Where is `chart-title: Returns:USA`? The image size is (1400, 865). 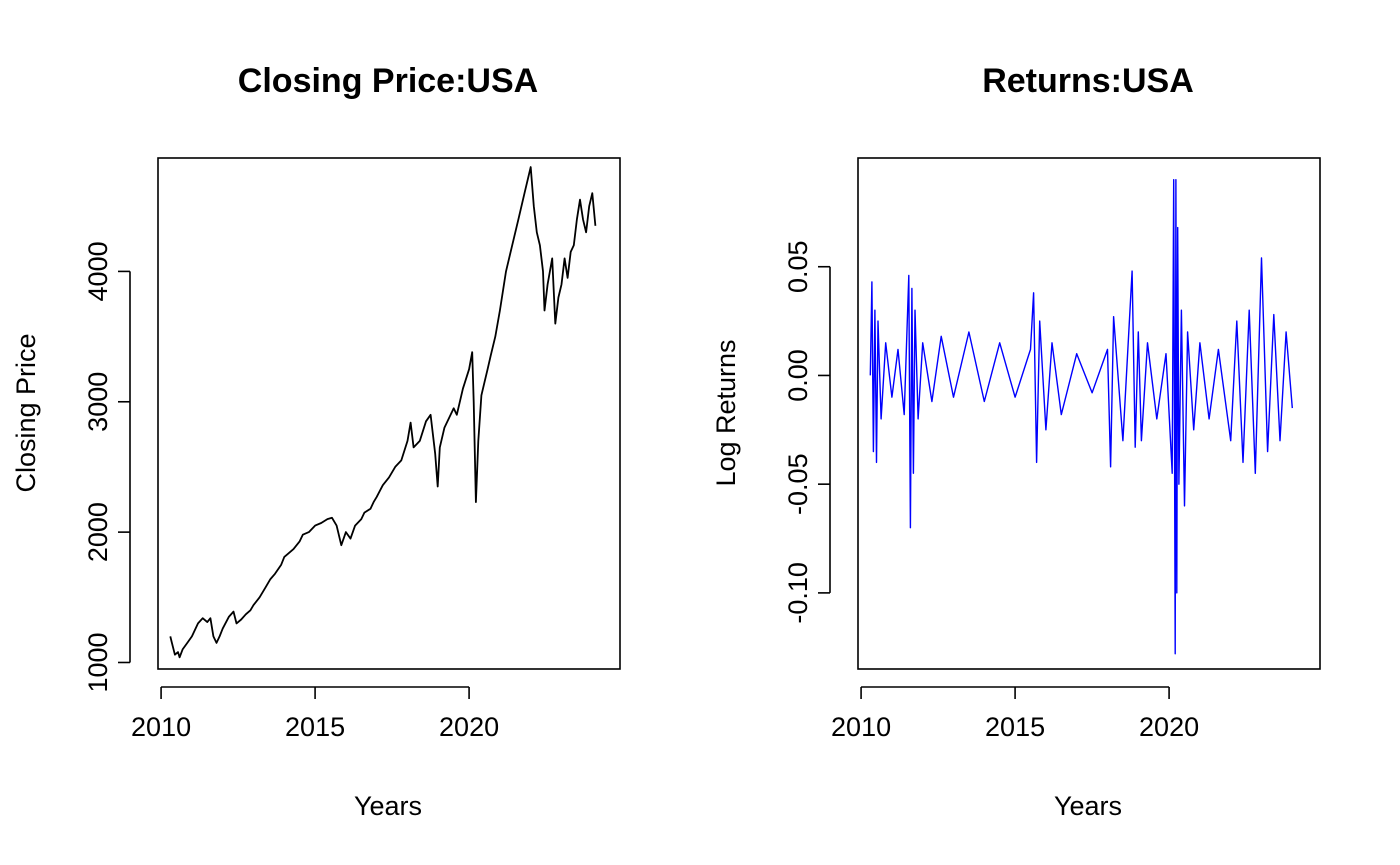
chart-title: Returns:USA is located at coordinates (1088, 81).